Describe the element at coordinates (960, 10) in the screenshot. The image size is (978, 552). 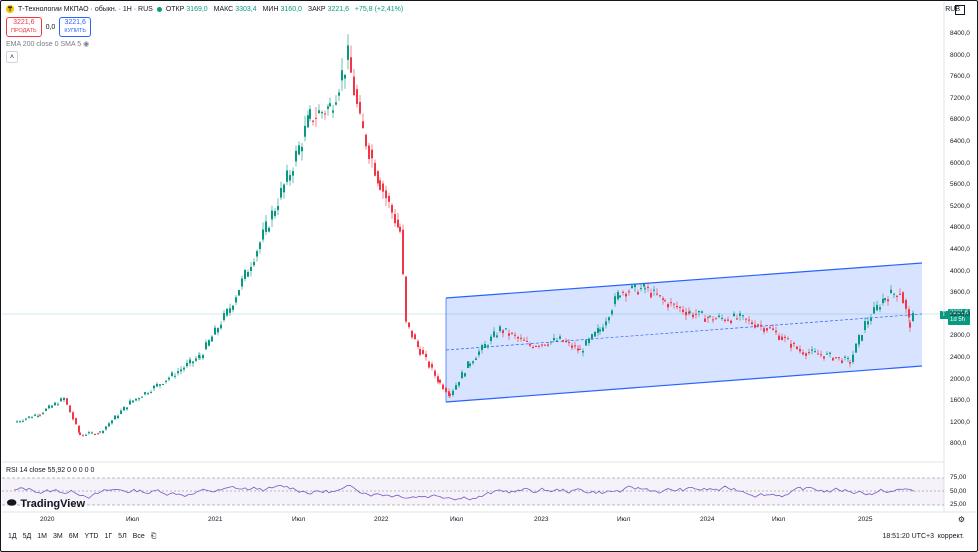
I see `maximize-icon` at that location.